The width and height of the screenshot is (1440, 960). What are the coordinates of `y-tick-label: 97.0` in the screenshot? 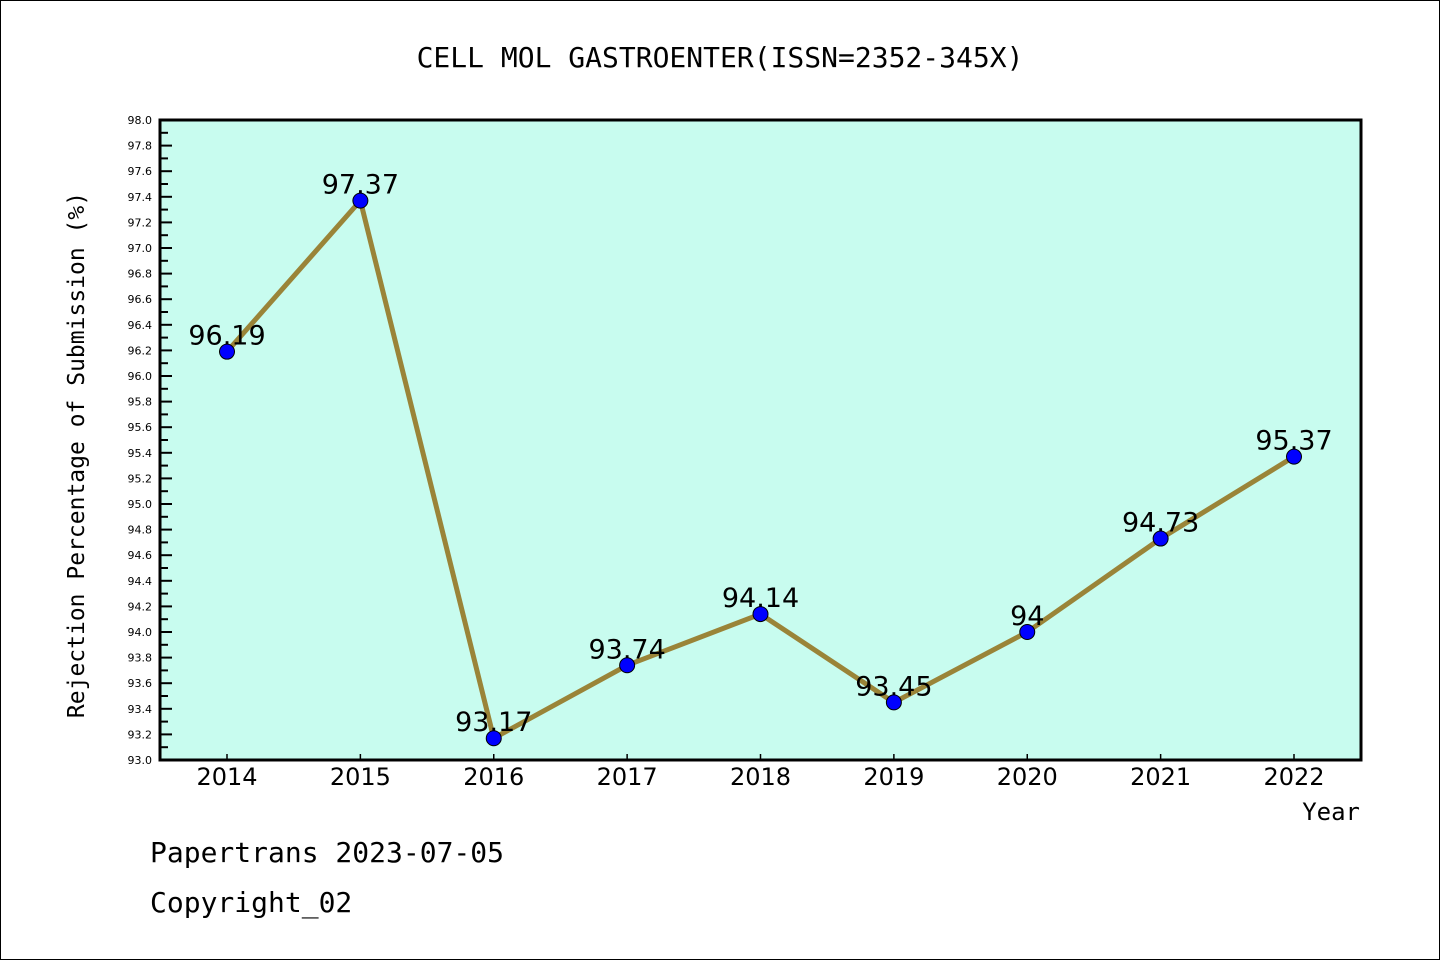 It's located at (140, 248).